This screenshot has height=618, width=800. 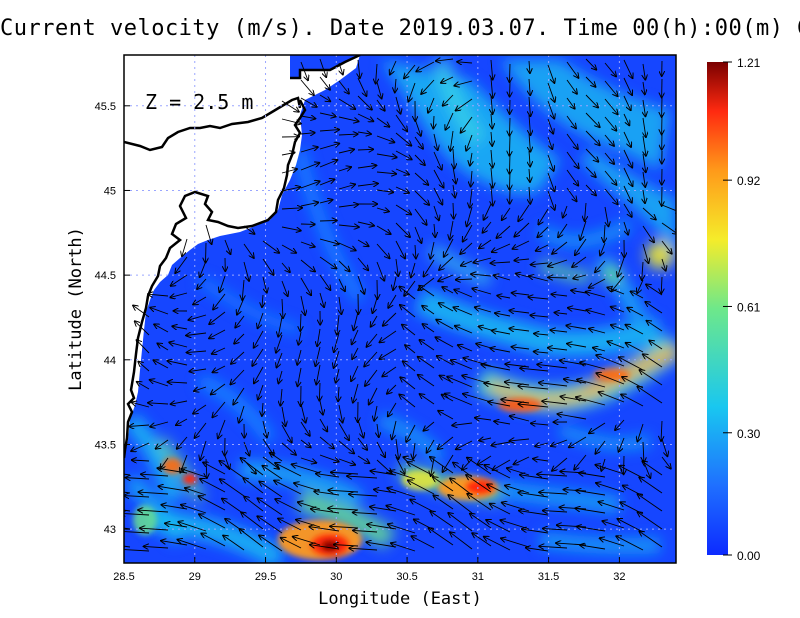 I want to click on x-tick-label: 31.5, so click(x=548, y=577).